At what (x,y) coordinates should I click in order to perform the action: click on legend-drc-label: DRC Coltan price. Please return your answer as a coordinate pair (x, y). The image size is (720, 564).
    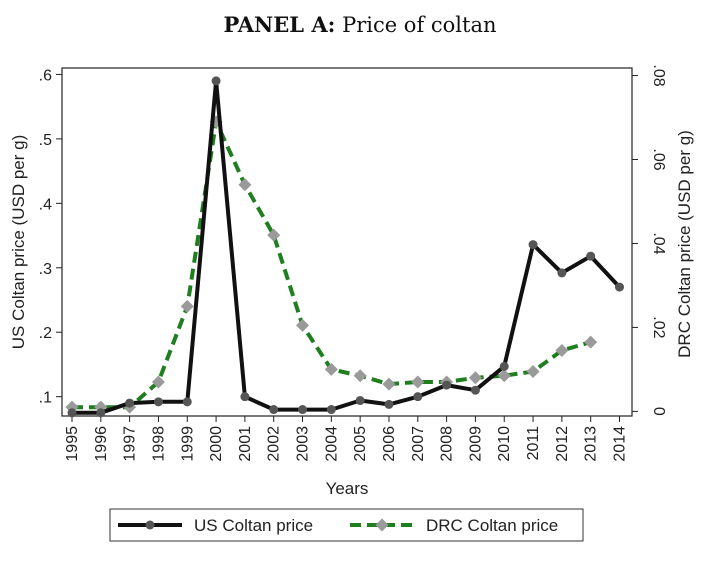
    Looking at the image, I should click on (492, 525).